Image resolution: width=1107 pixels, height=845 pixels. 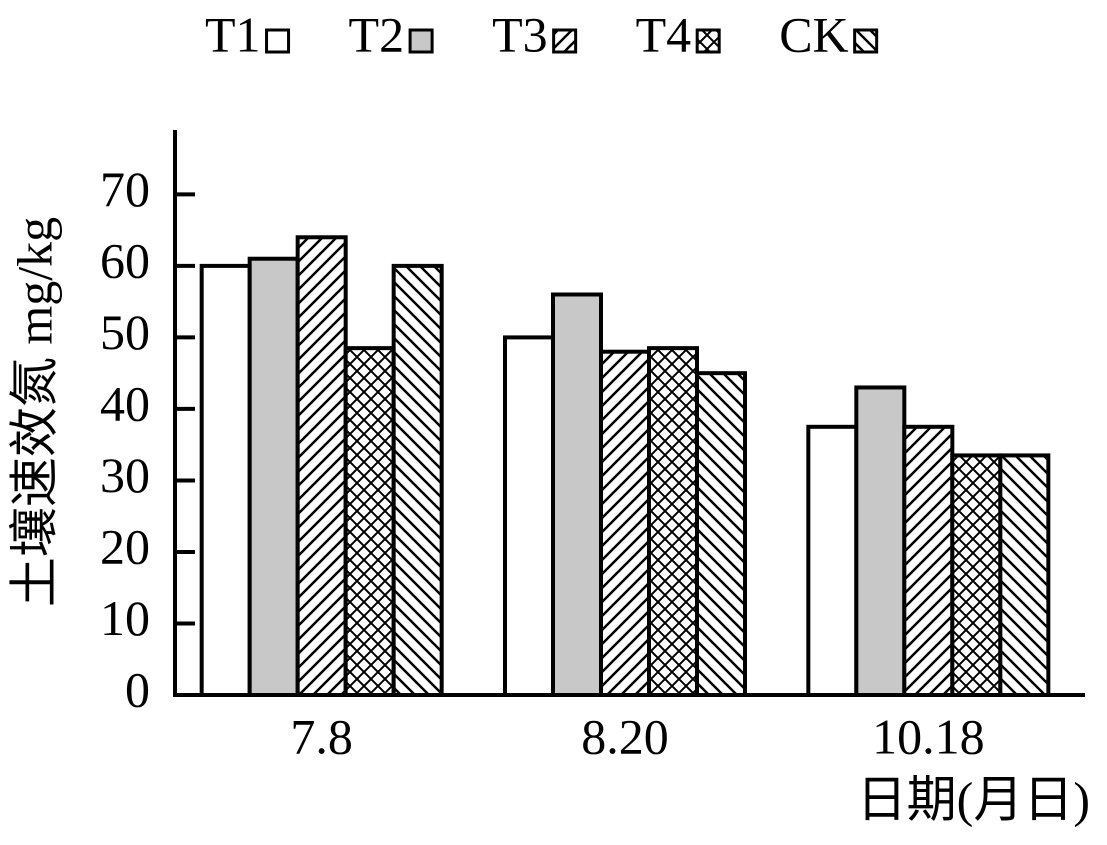 What do you see at coordinates (125, 403) in the screenshot?
I see `y-tick-label: 40` at bounding box center [125, 403].